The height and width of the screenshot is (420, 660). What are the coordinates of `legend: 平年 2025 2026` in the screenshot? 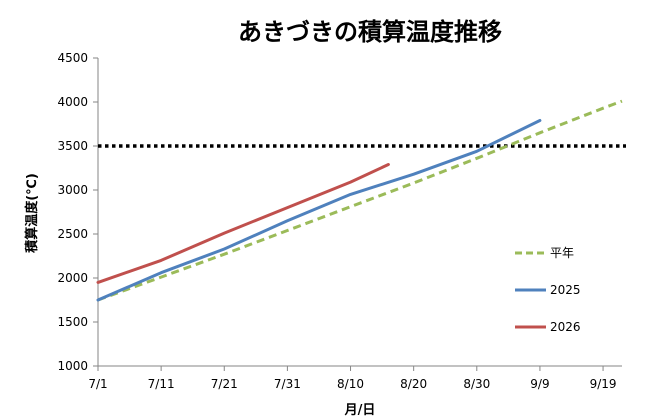 It's located at (548, 290).